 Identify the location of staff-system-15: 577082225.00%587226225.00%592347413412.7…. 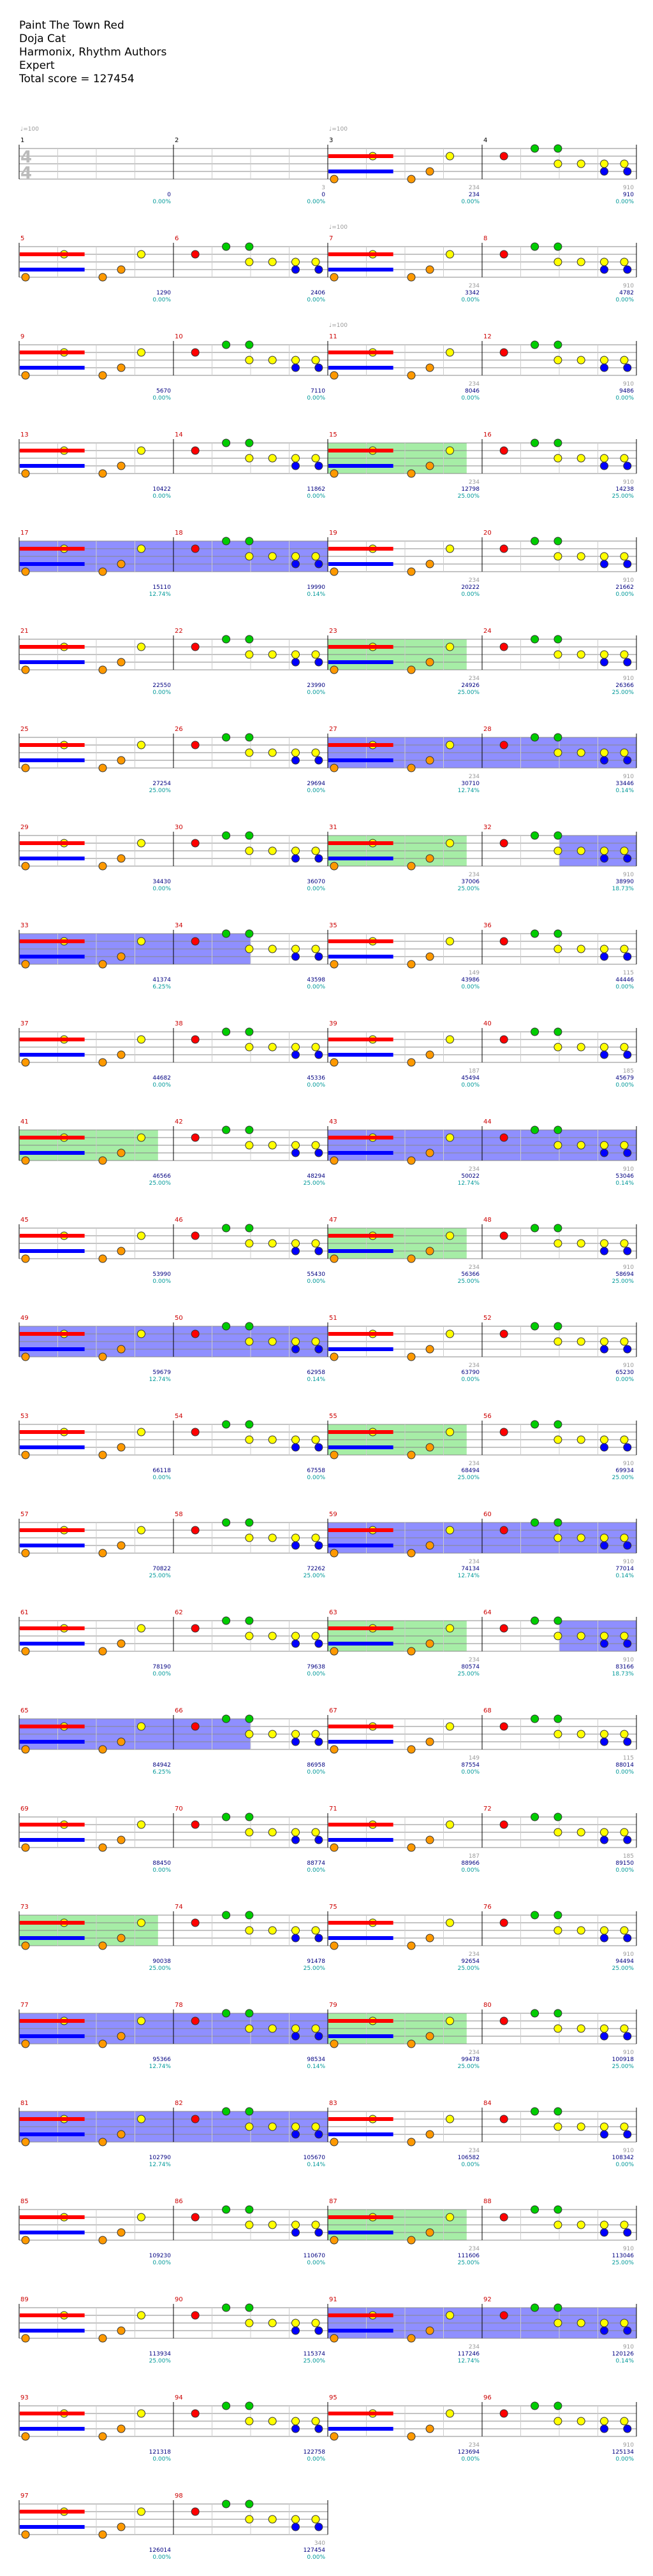
(327, 1545).